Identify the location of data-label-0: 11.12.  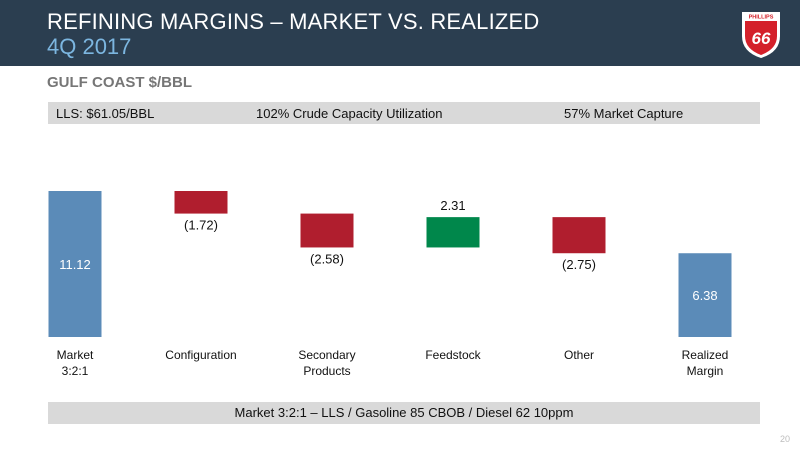
(75, 264).